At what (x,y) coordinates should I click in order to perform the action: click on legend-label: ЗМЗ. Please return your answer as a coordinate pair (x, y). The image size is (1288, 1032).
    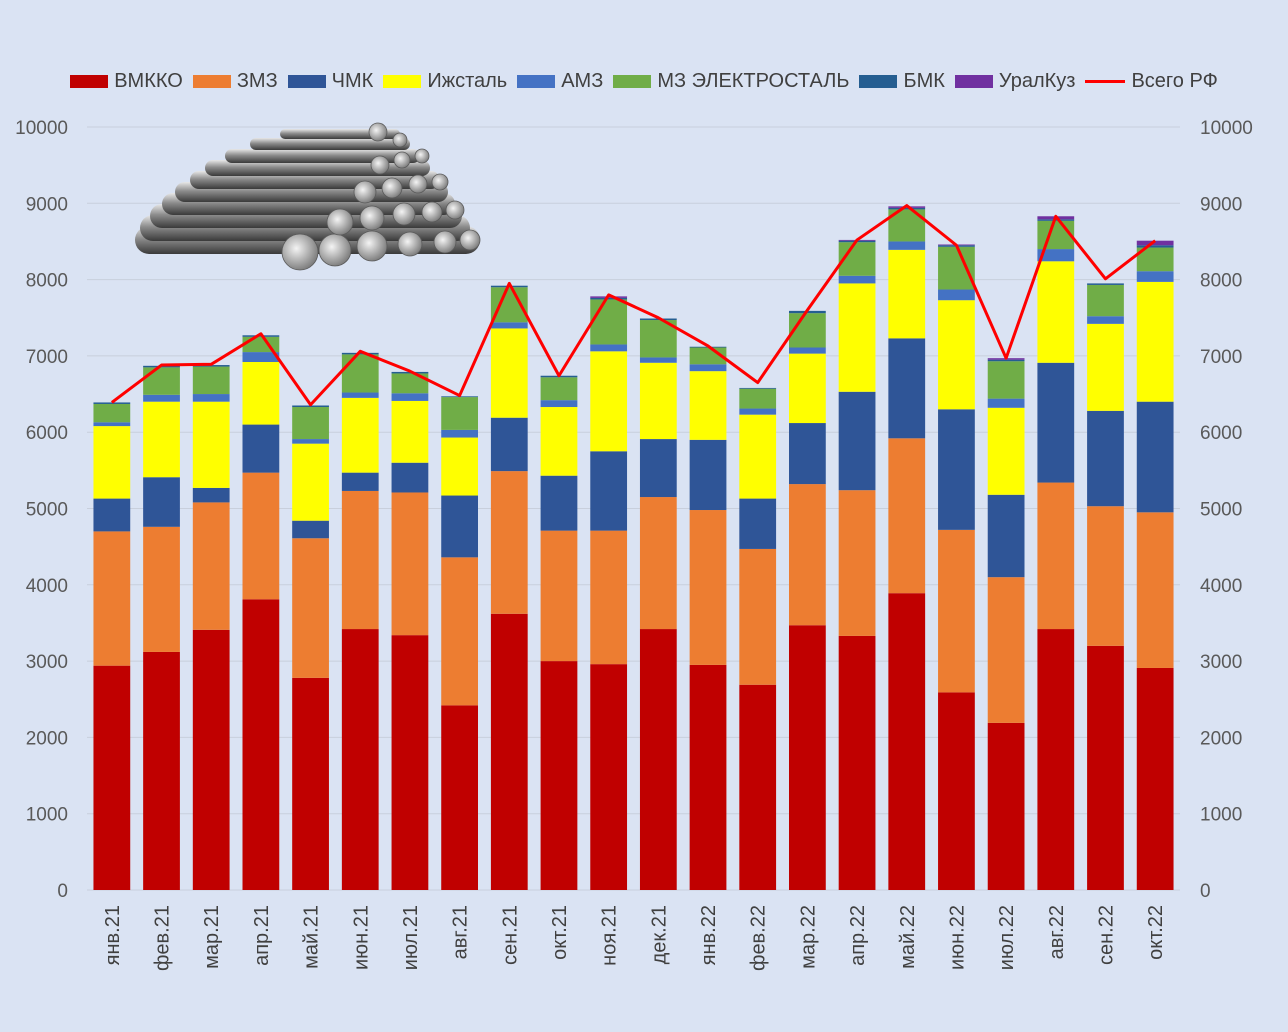
    Looking at the image, I should click on (257, 80).